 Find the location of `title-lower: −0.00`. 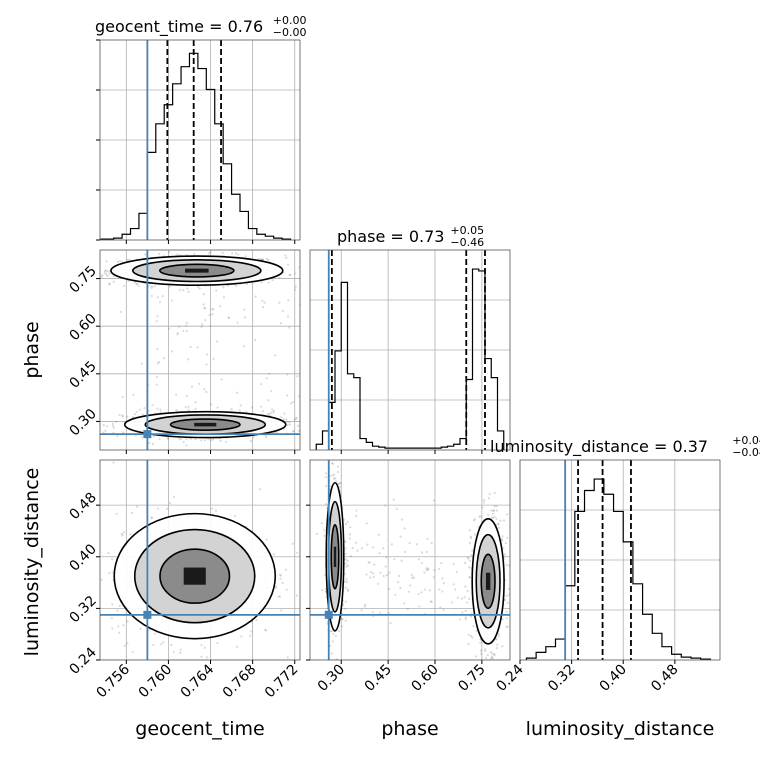

title-lower: −0.00 is located at coordinates (290, 32).